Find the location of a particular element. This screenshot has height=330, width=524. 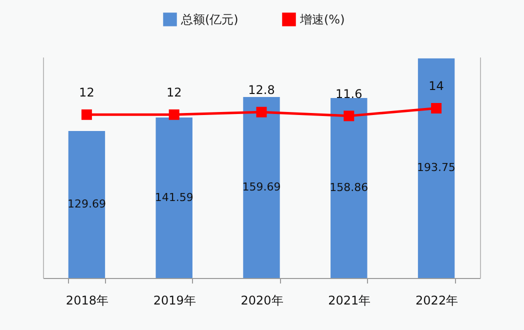

data-label: 158.86 is located at coordinates (349, 187).